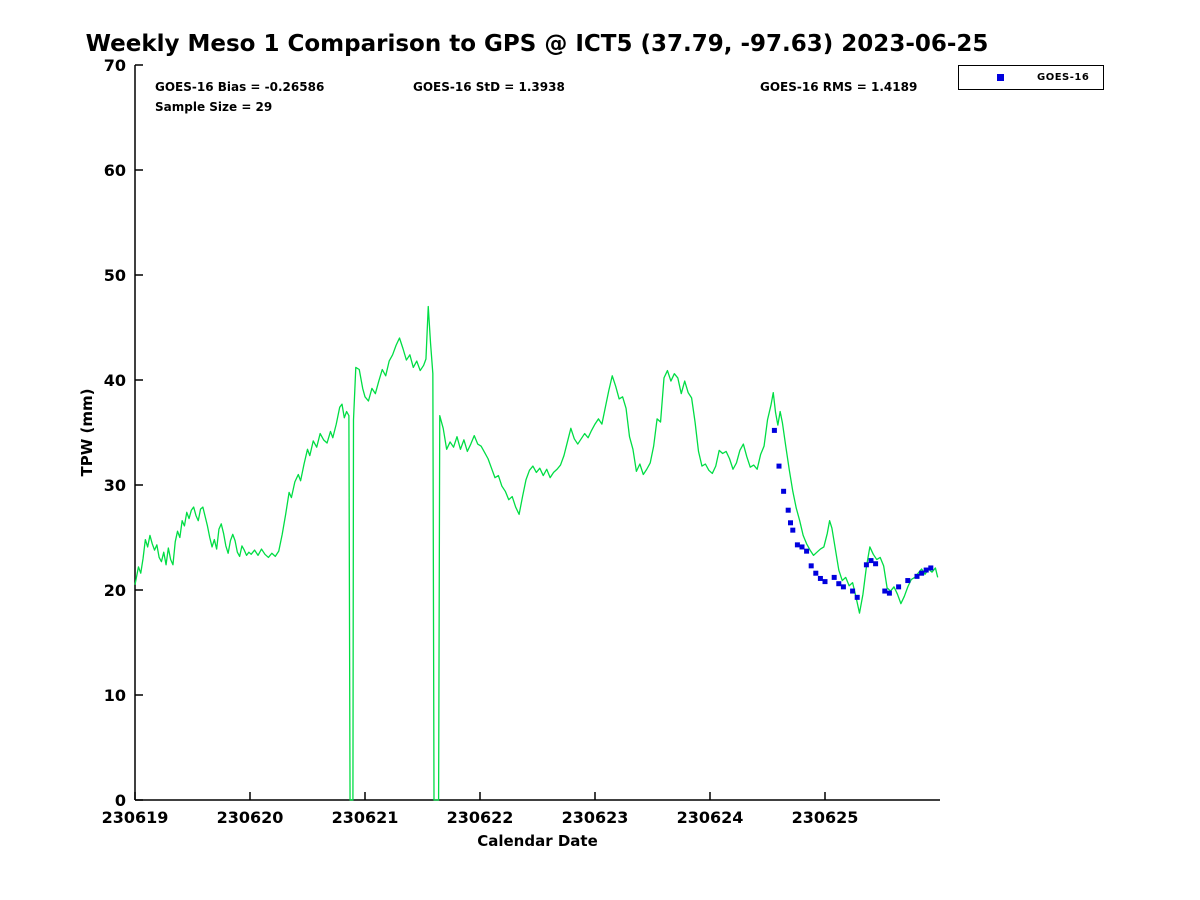  I want to click on stat-bias: GOES-16 Bias = -0.26586, so click(240, 87).